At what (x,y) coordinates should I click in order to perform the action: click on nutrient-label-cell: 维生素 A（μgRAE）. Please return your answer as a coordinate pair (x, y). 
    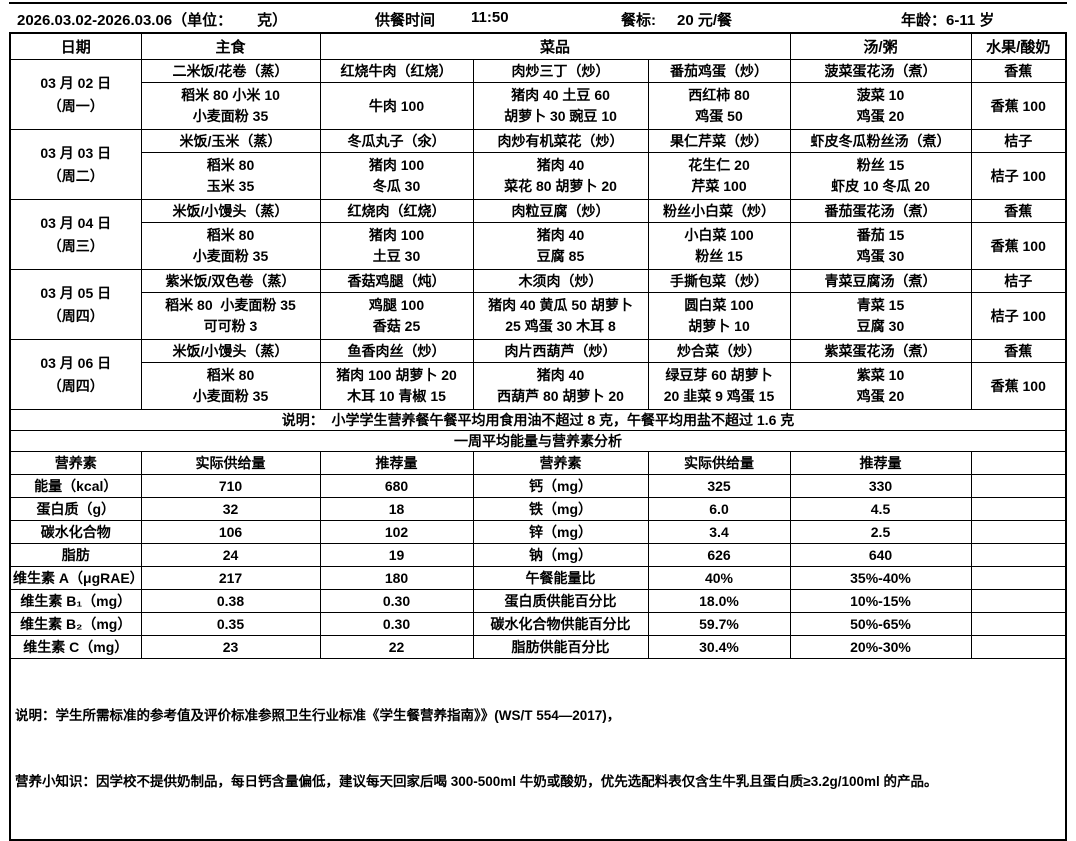
    Looking at the image, I should click on (75, 578).